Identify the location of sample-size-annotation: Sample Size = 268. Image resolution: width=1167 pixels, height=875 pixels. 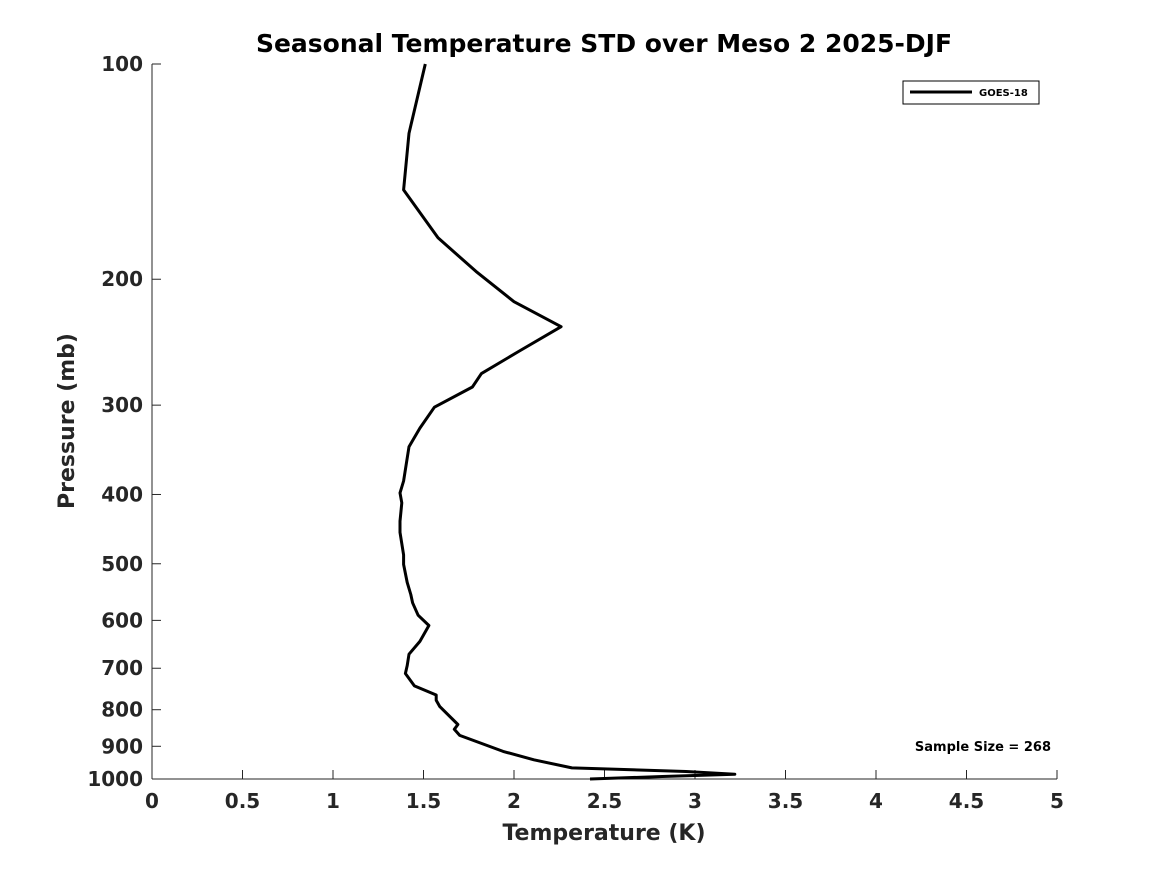
(983, 747).